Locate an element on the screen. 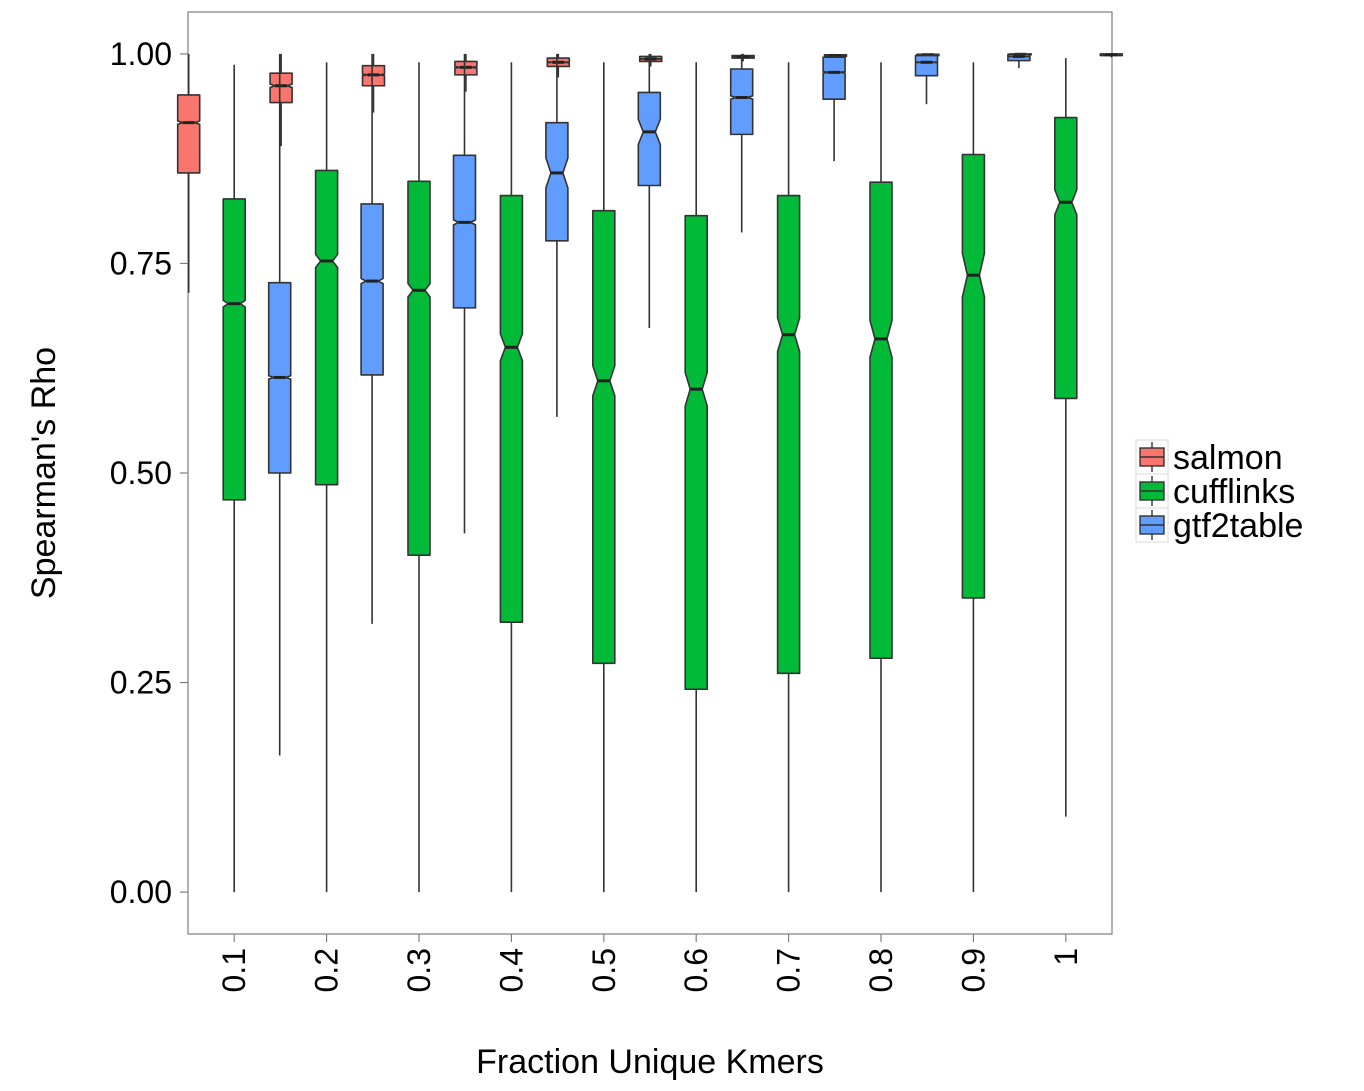 Image resolution: width=1364 pixels, height=1091 pixels. x-tick-label: 0.5 is located at coordinates (604, 970).